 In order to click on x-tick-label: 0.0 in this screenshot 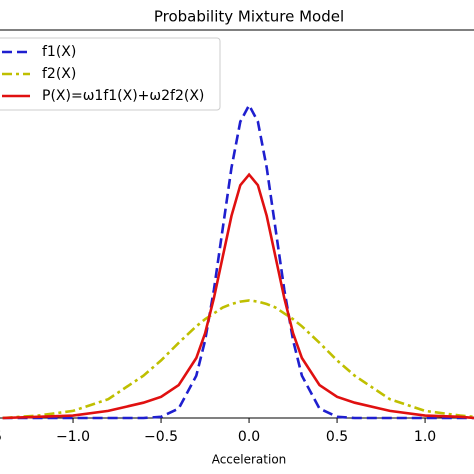, I will do `click(249, 437)`.